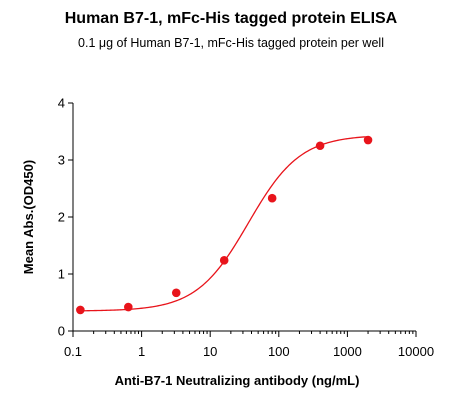 The height and width of the screenshot is (400, 463). Describe the element at coordinates (237, 380) in the screenshot. I see `x-axis-label: Anti-B7-1 Neutralizing antibody (ng/mL)` at that location.